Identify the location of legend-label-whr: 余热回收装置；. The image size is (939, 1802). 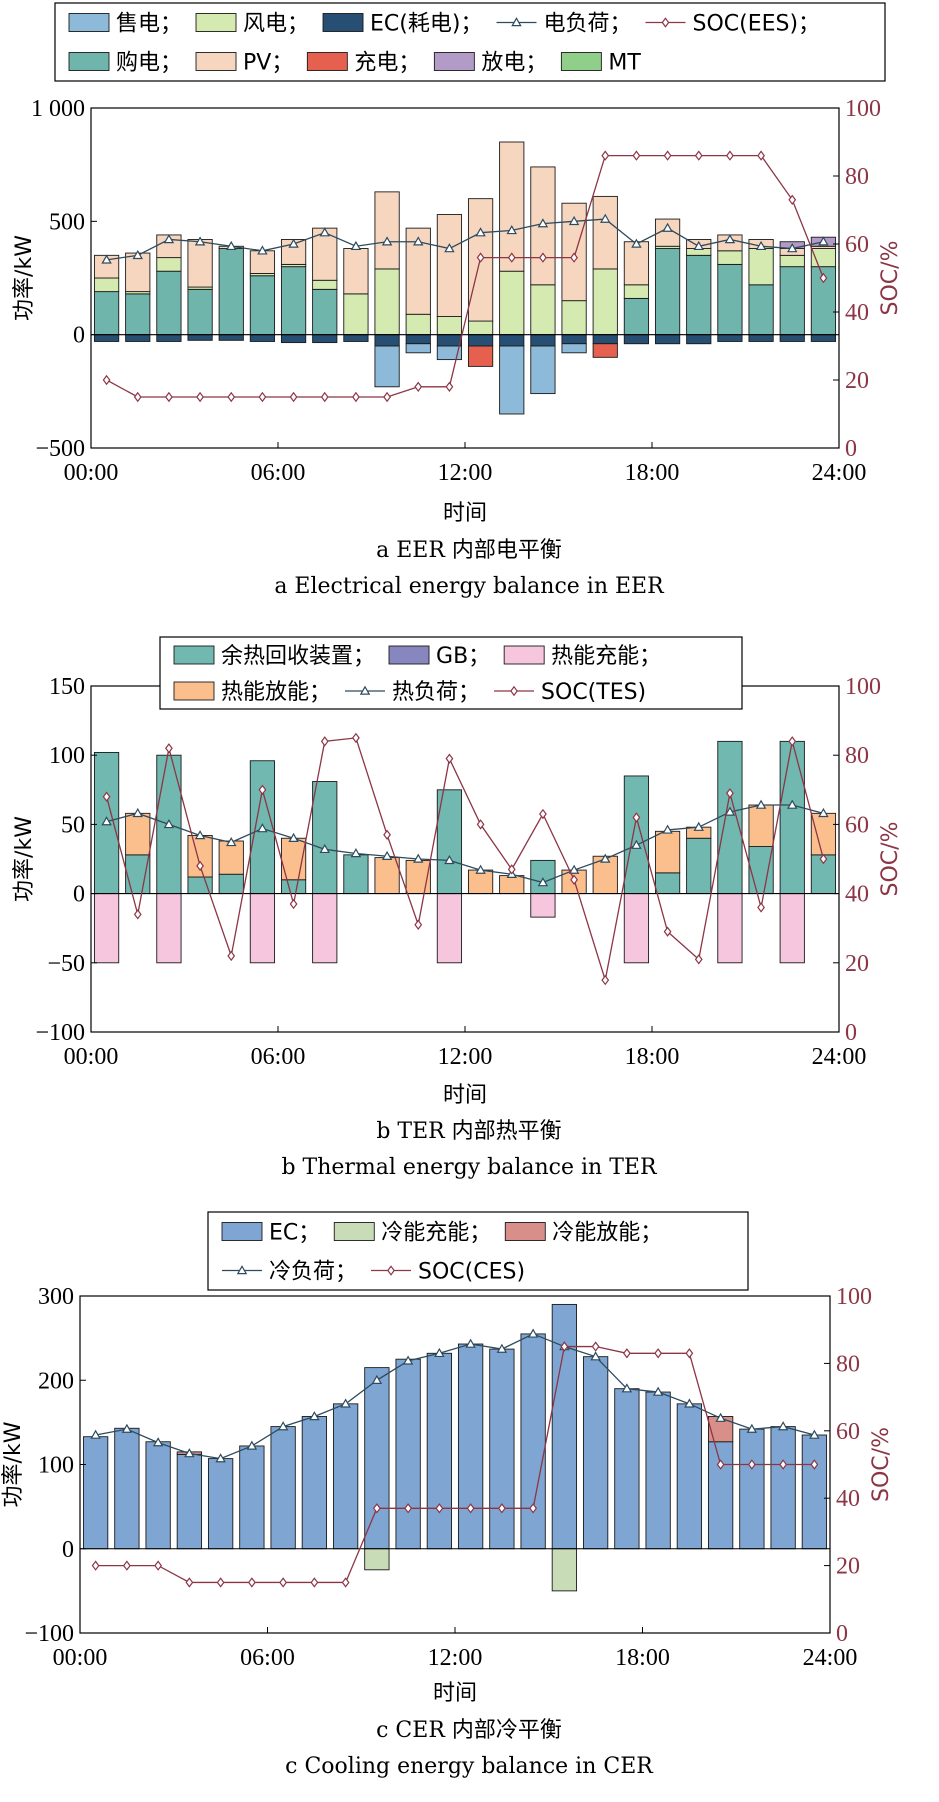
(298, 656).